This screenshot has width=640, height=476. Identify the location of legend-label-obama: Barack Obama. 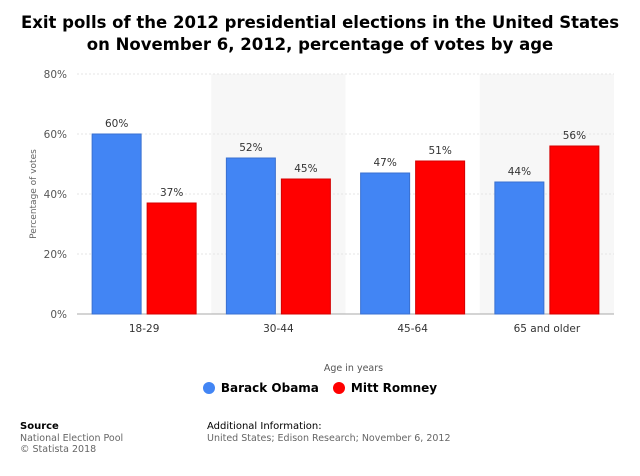
(269, 388).